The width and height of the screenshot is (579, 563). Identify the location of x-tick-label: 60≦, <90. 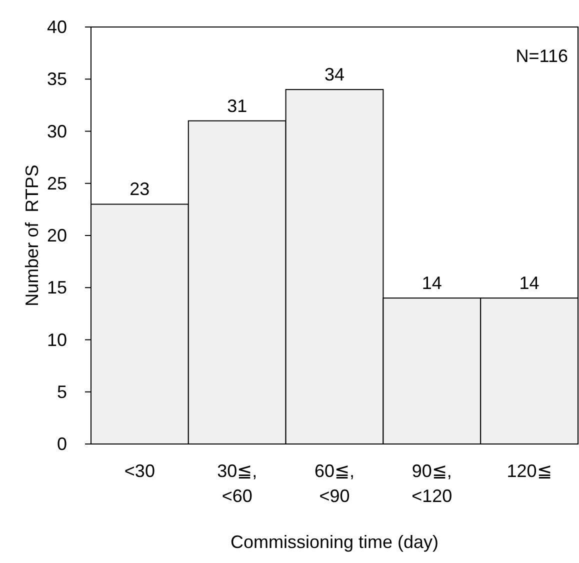
(334, 483).